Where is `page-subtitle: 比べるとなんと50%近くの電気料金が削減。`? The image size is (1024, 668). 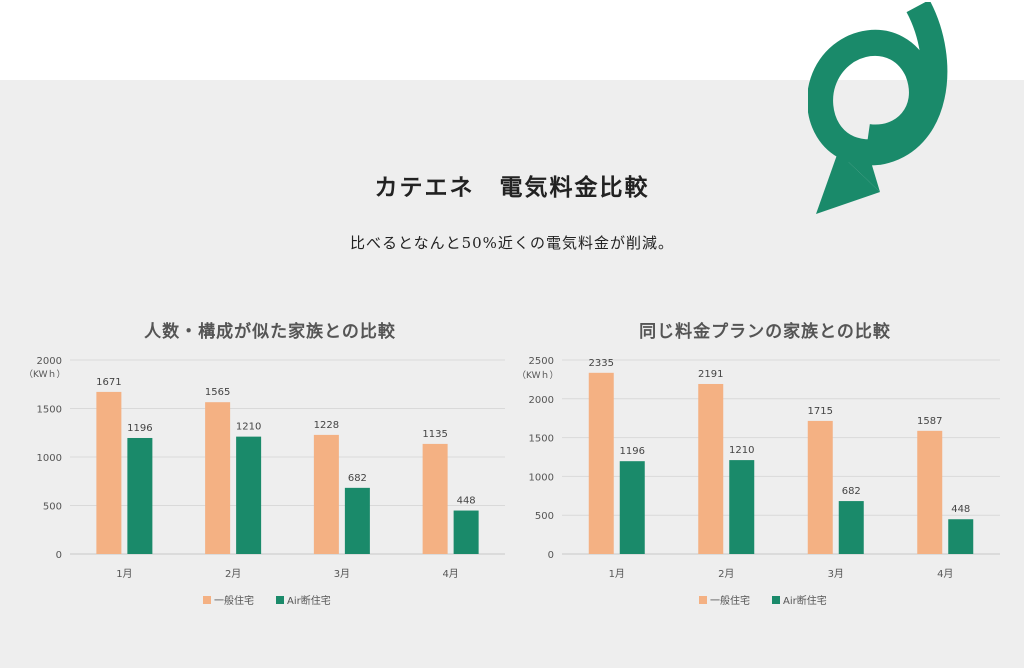 page-subtitle: 比べるとなんと50%近くの電気料金が削減。 is located at coordinates (512, 243).